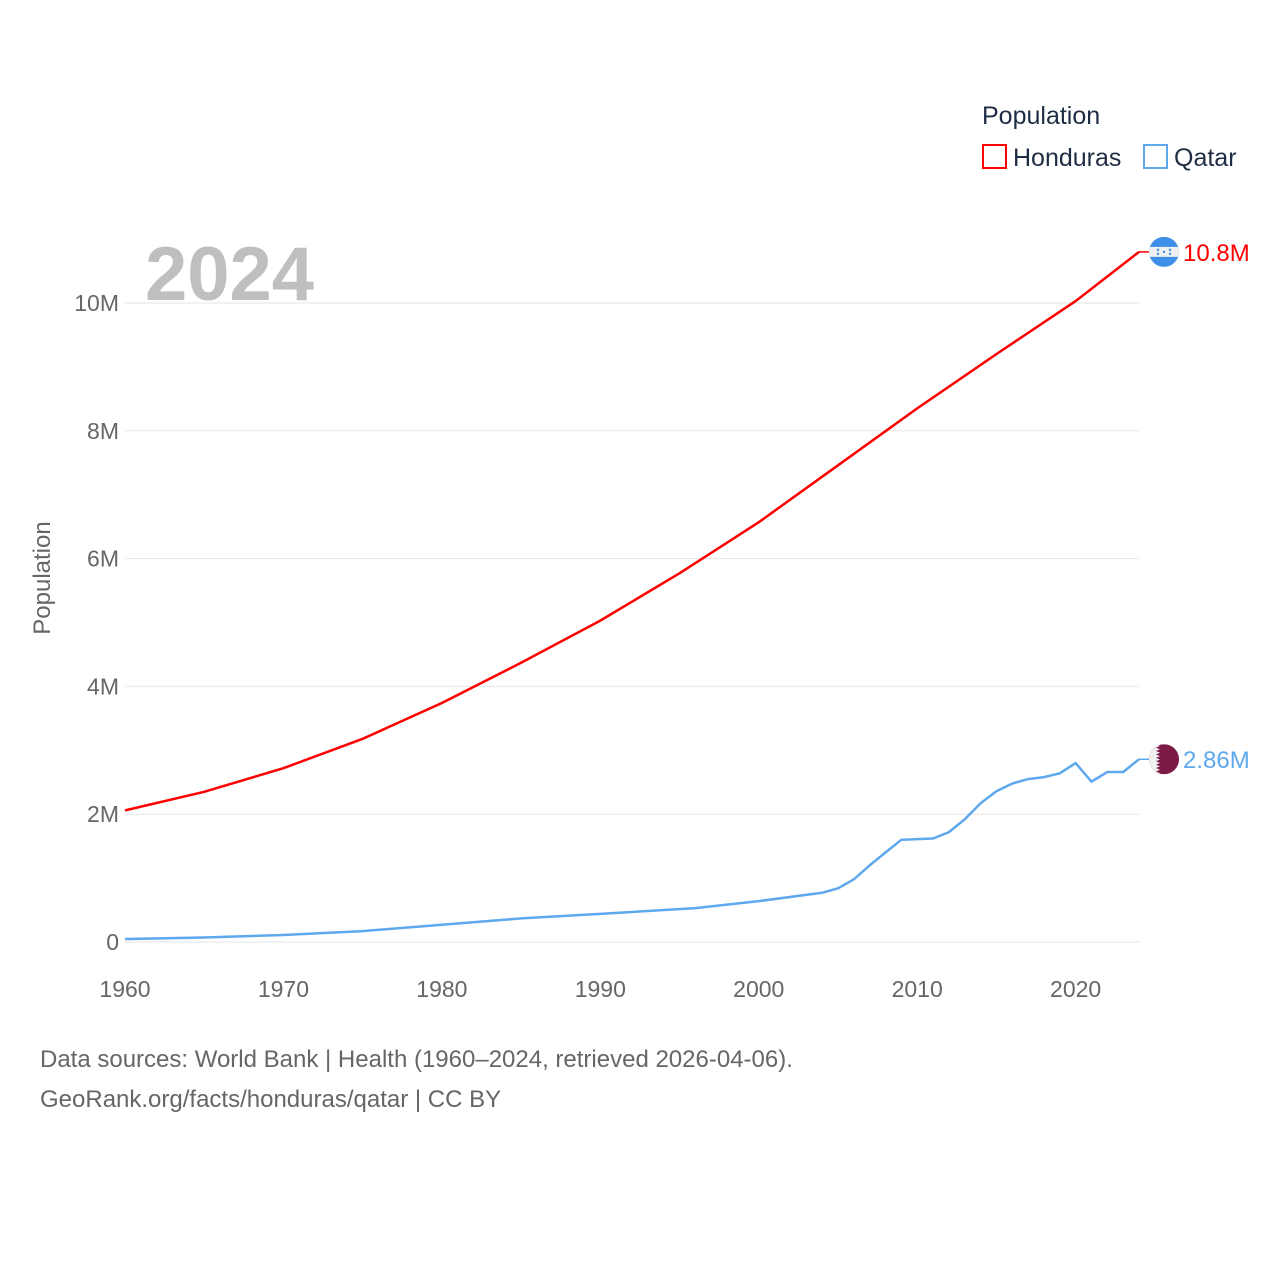 The image size is (1280, 1280). What do you see at coordinates (229, 274) in the screenshot?
I see `year-label: 2024` at bounding box center [229, 274].